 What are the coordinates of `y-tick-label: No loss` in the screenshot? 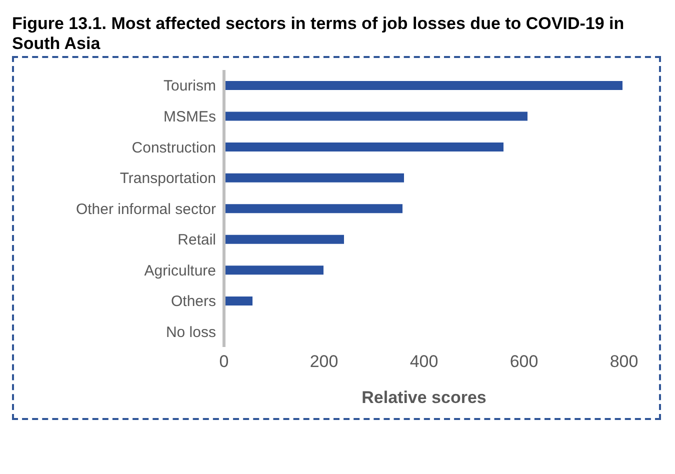 It's located at (191, 332).